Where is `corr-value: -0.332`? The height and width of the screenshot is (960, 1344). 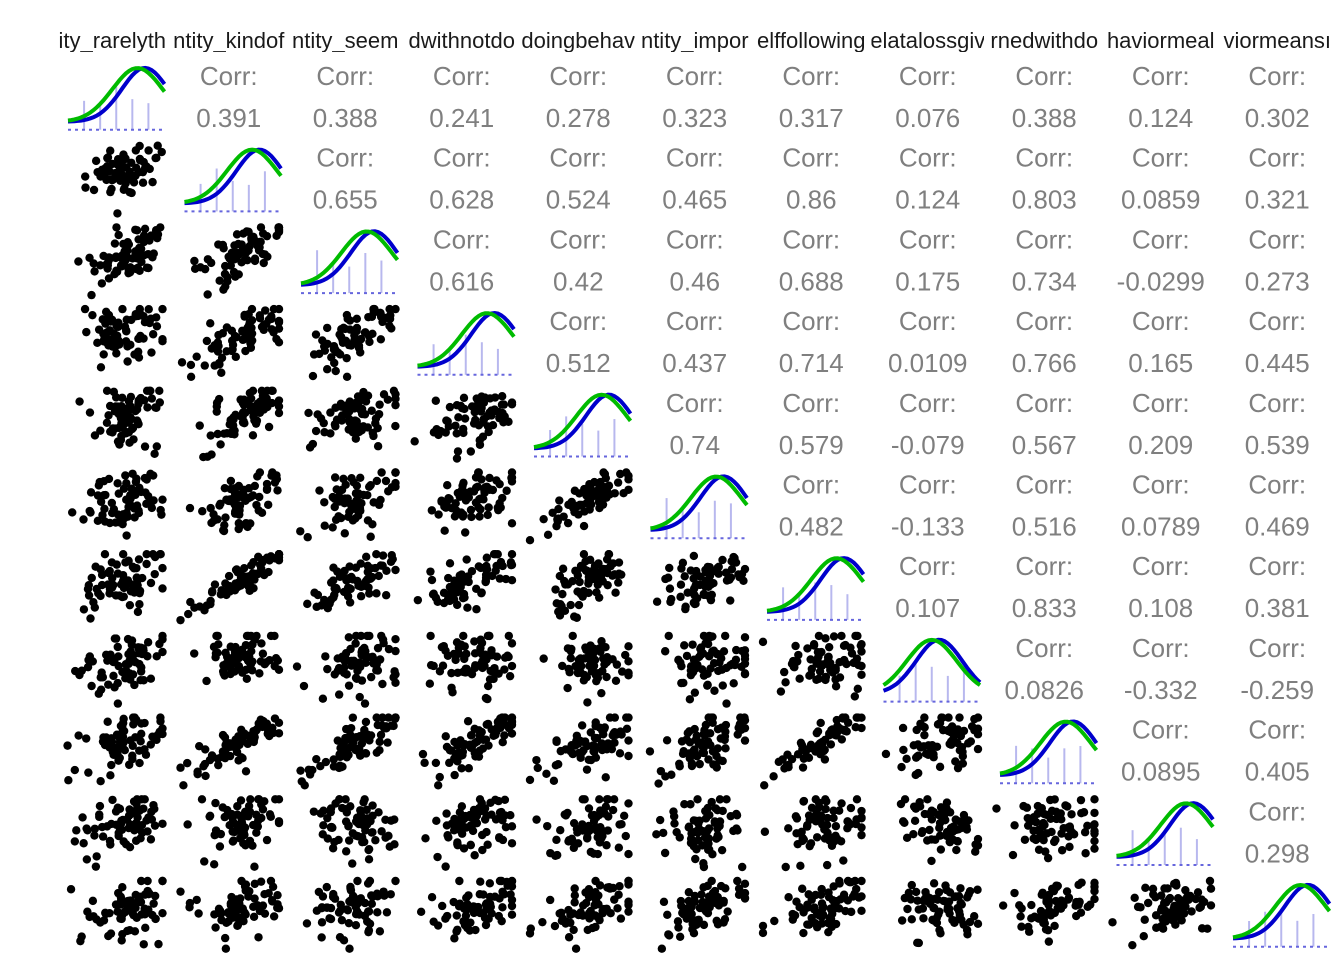
corr-value: -0.332 is located at coordinates (1161, 690).